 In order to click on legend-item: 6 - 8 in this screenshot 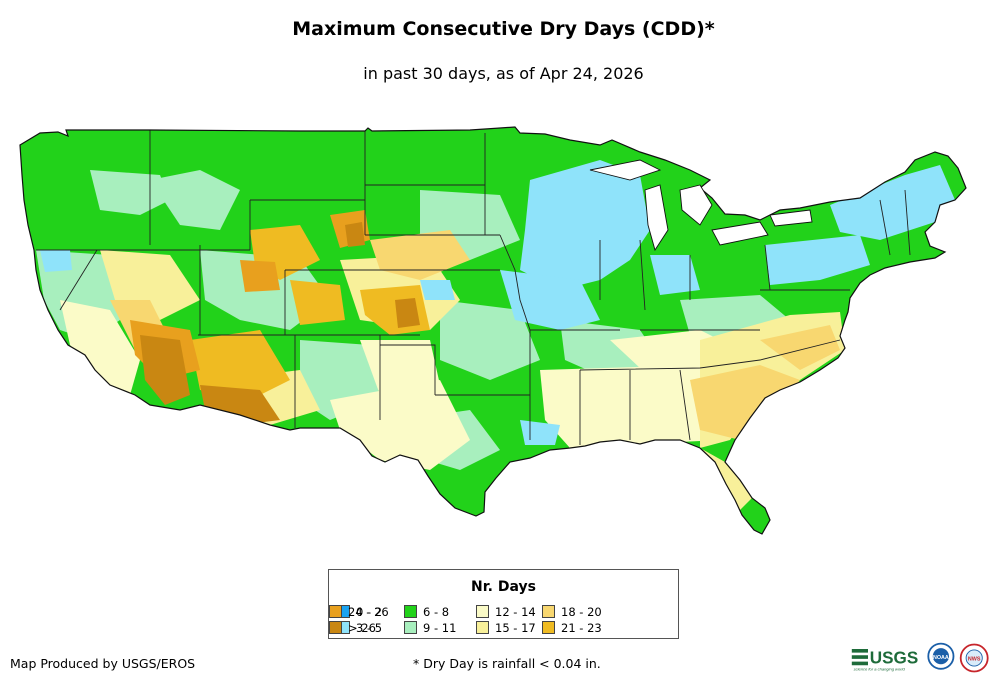, I will do `click(426, 612)`.